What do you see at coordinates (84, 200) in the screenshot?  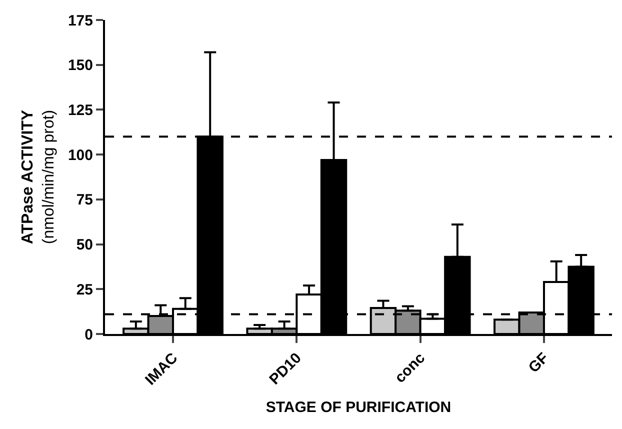 I see `y-tick-label: 75` at bounding box center [84, 200].